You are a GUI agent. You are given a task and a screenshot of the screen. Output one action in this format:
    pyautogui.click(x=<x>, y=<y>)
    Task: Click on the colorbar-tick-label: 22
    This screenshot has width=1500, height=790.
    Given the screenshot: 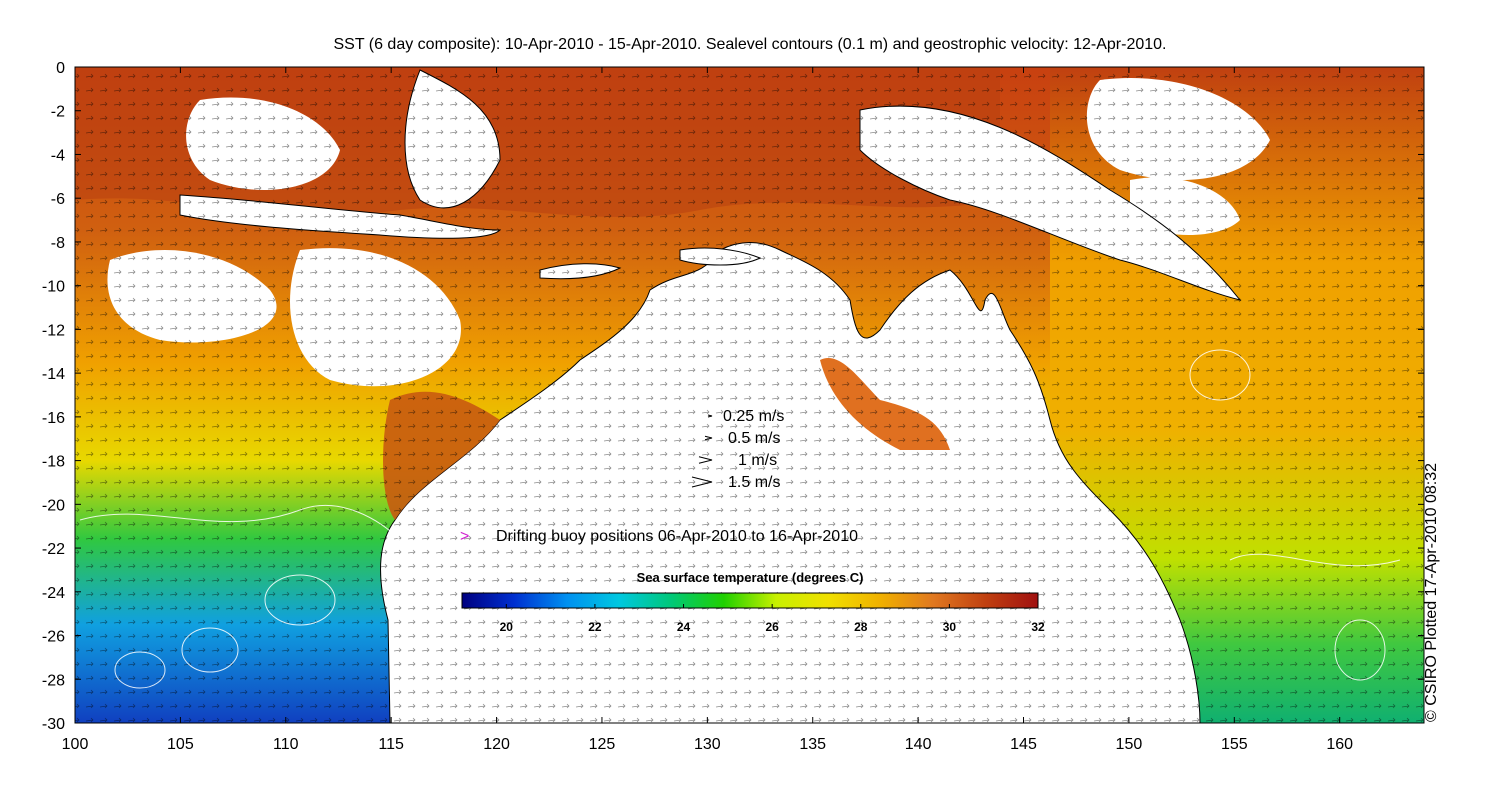 What is the action you would take?
    pyautogui.click(x=595, y=627)
    